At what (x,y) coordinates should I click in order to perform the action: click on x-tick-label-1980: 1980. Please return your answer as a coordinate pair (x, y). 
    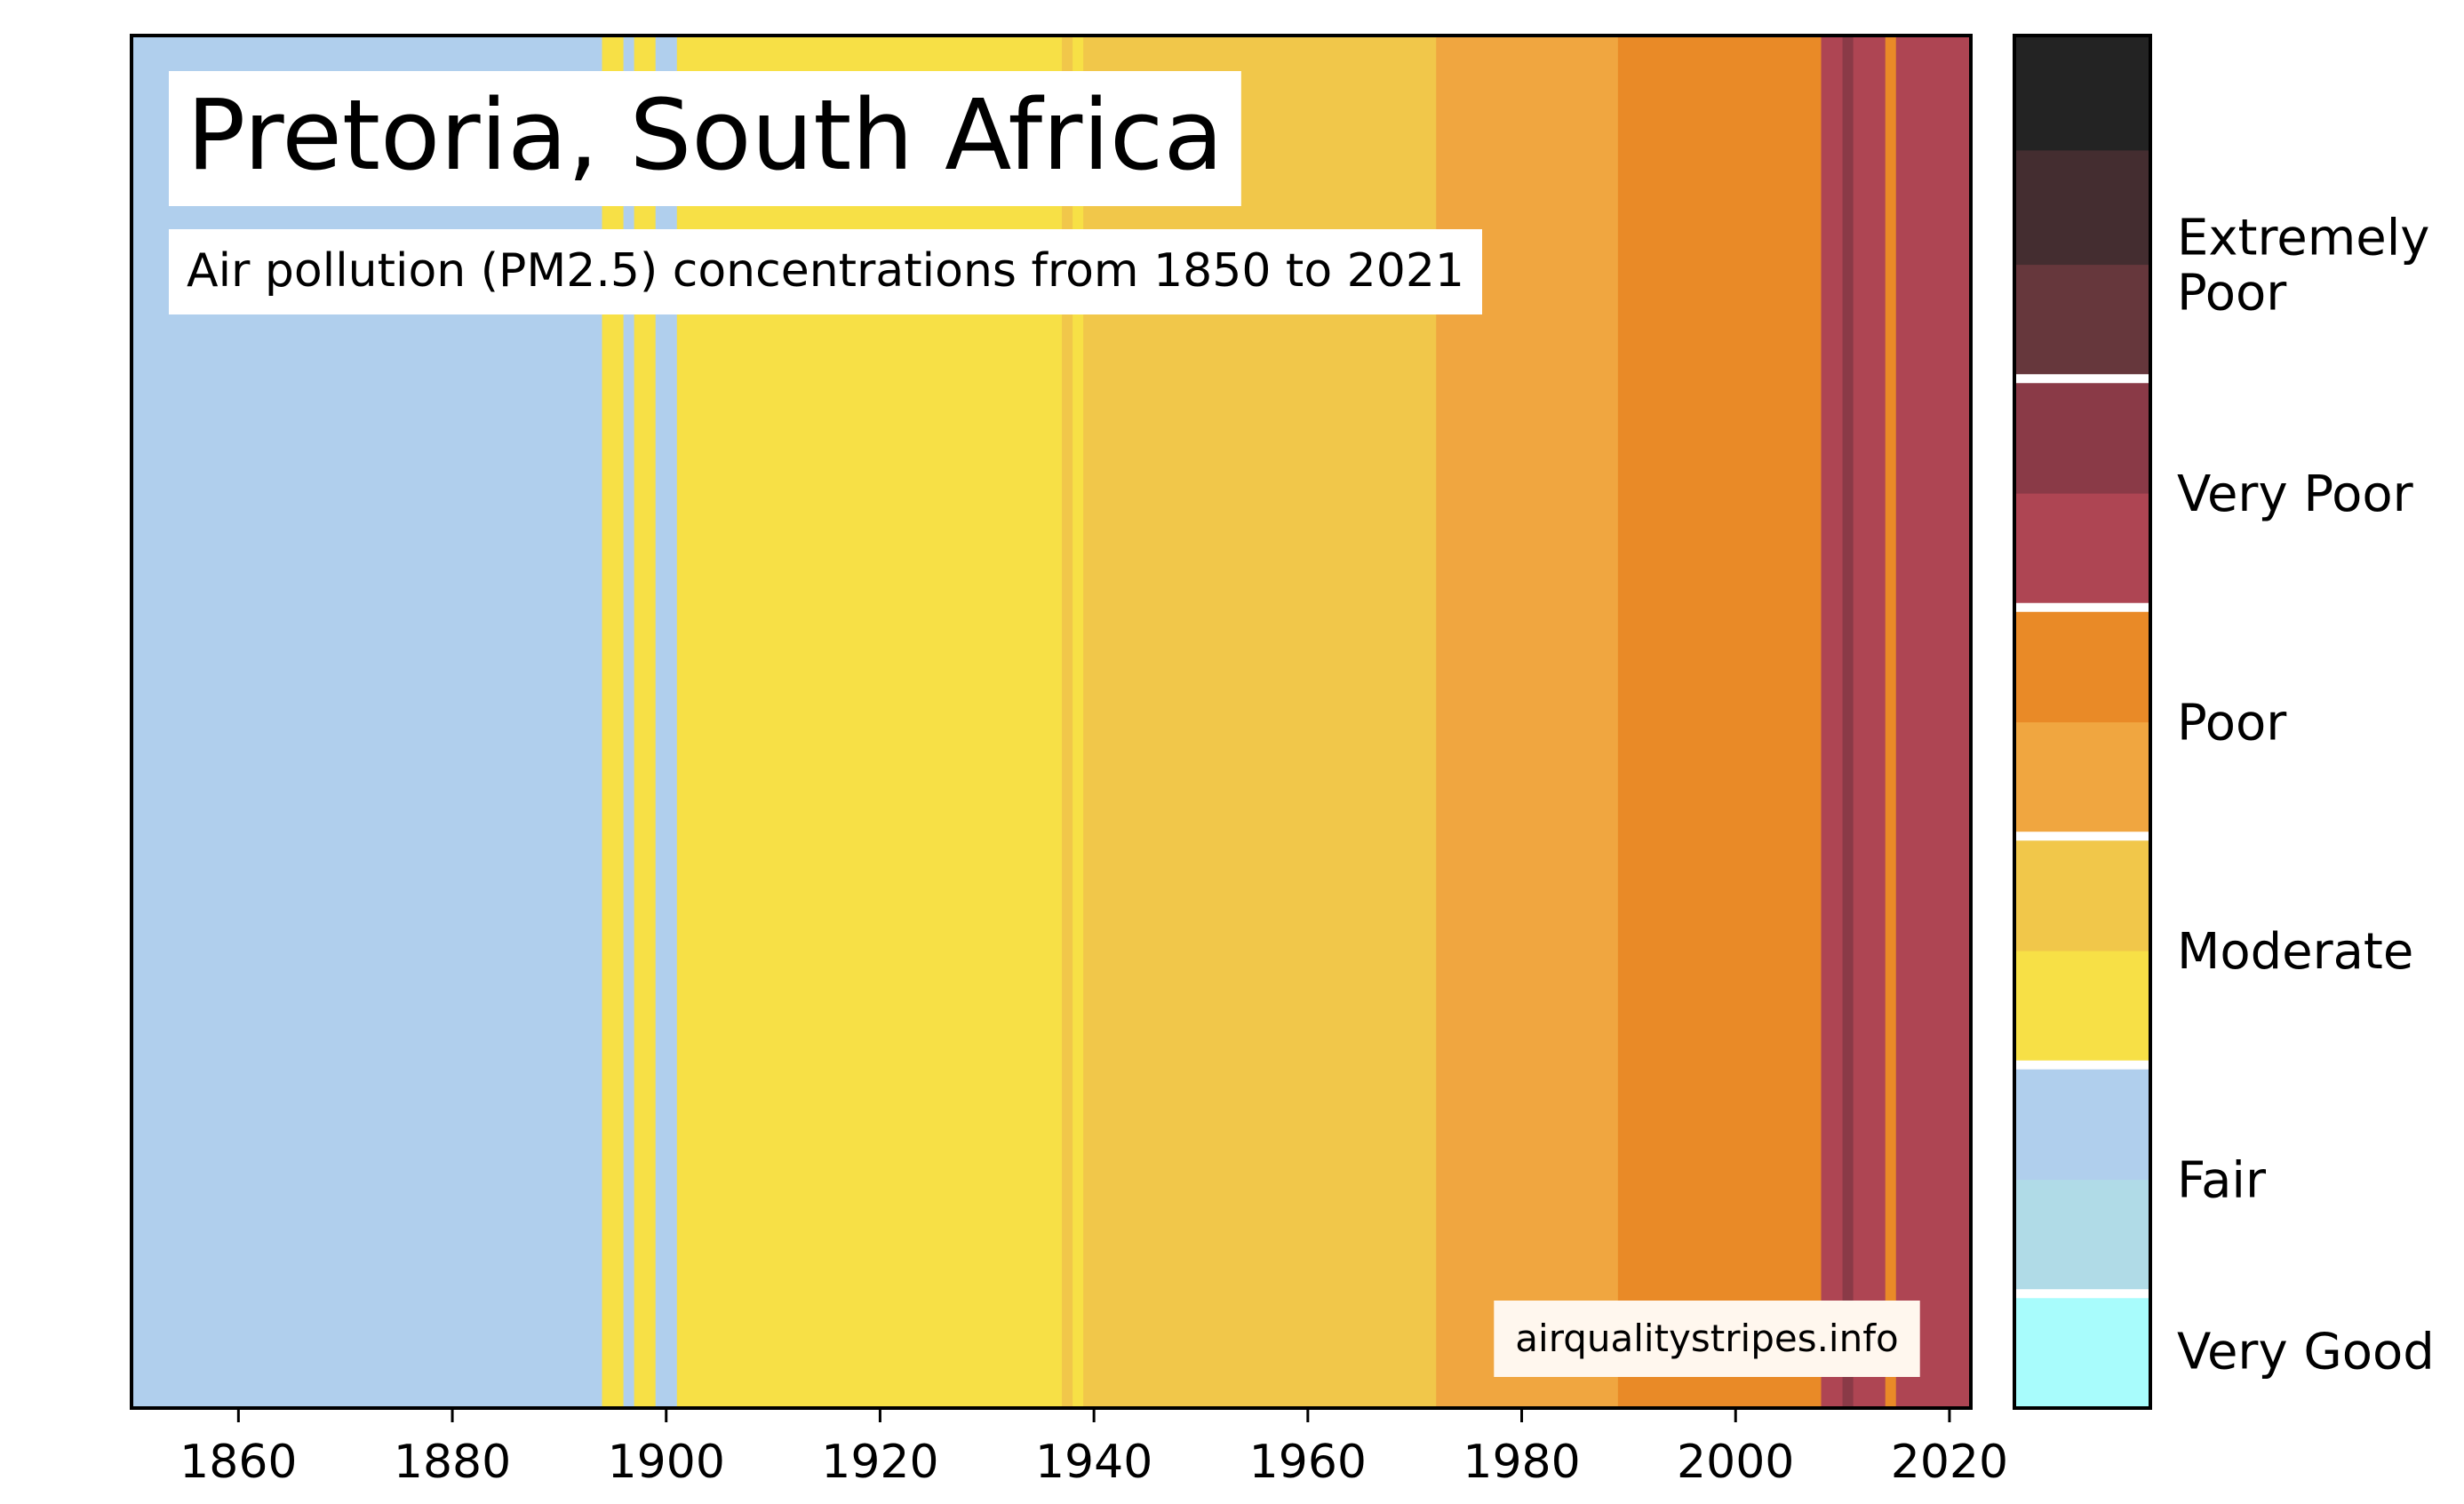
    Looking at the image, I should click on (1521, 1462).